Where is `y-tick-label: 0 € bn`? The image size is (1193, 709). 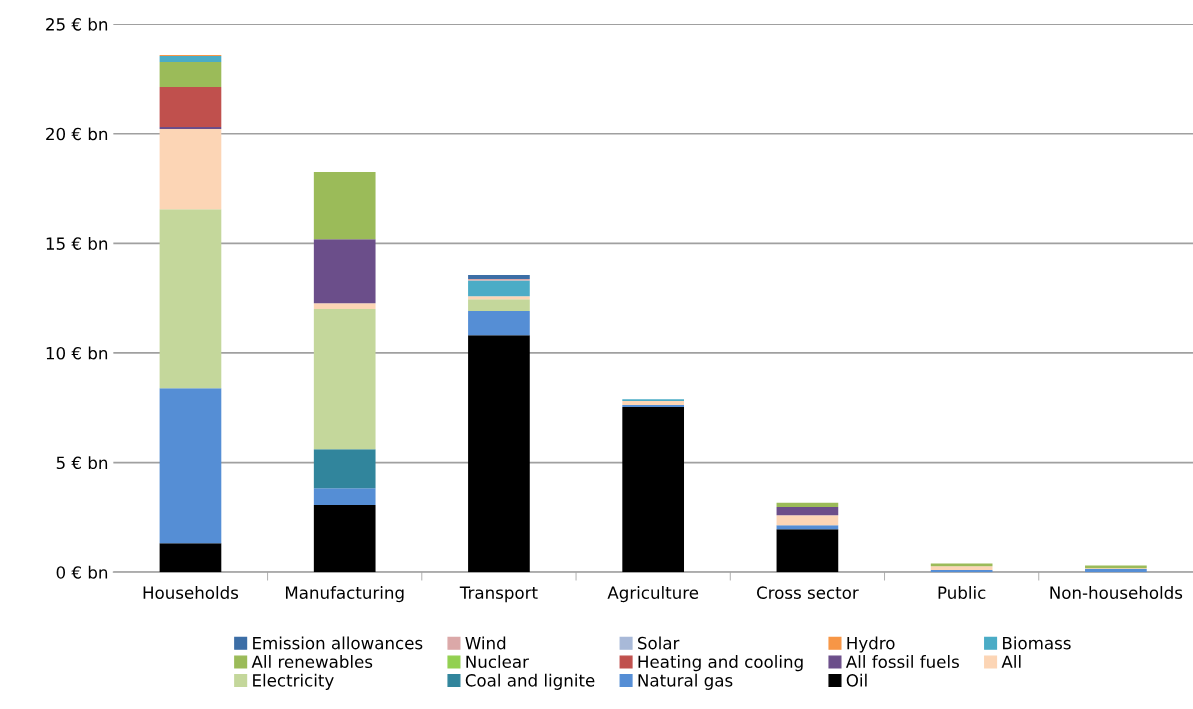
y-tick-label: 0 € bn is located at coordinates (82, 572).